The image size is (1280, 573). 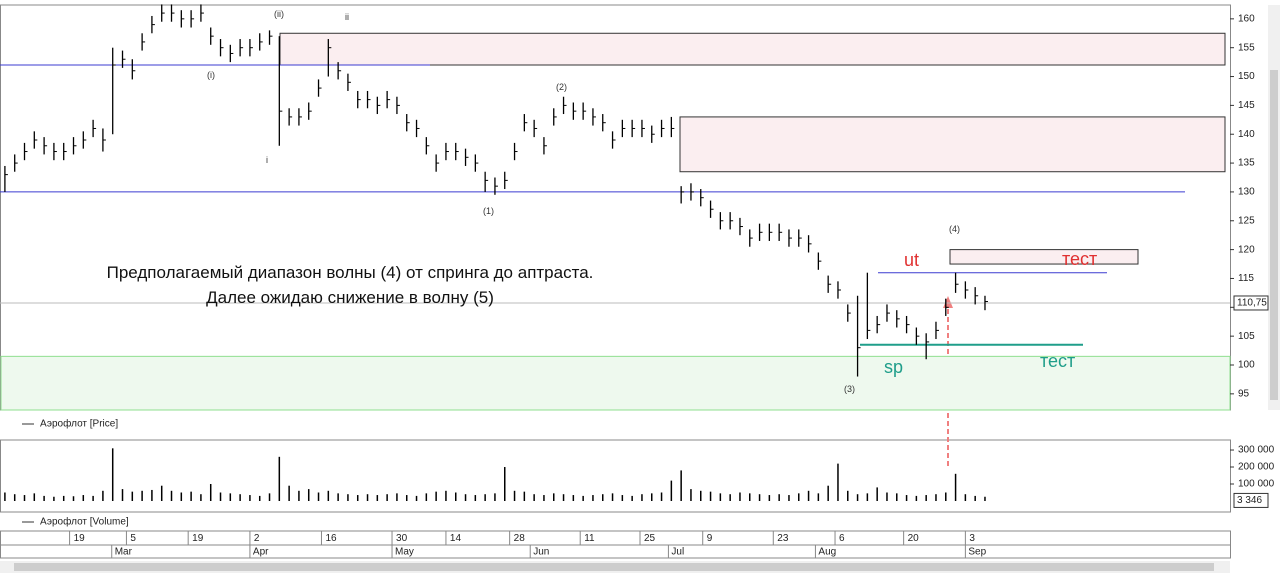 I want to click on y-tick-label: 95, so click(x=1244, y=393).